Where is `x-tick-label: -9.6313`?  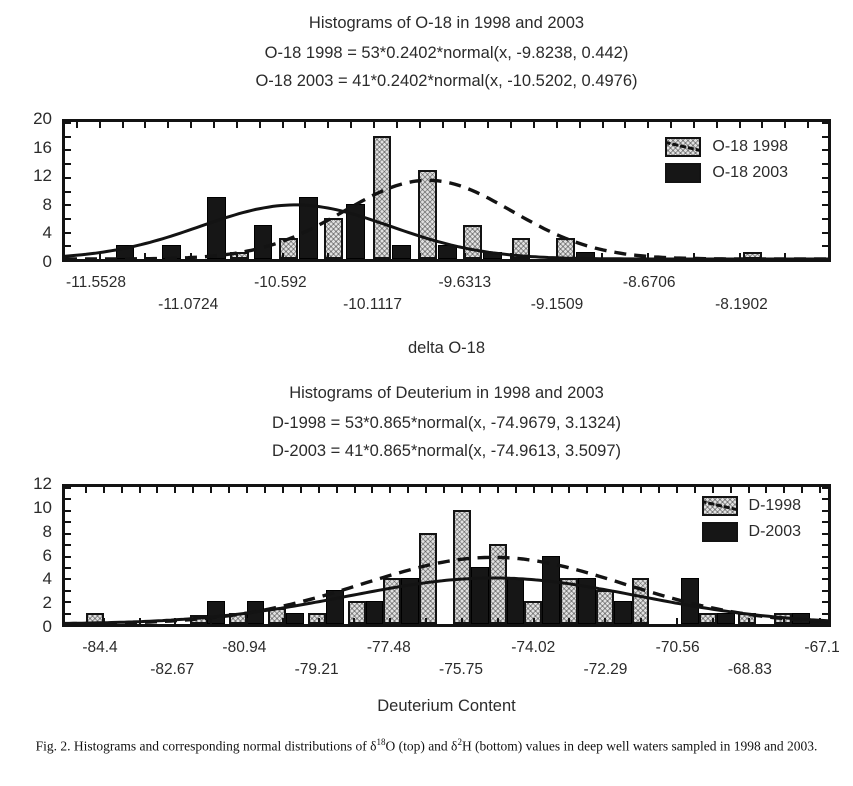 x-tick-label: -9.6313 is located at coordinates (465, 282).